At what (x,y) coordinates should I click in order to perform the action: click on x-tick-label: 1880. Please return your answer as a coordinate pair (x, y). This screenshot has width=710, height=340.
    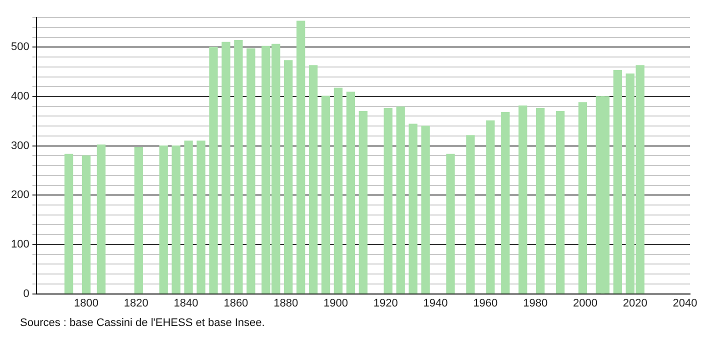
    Looking at the image, I should click on (286, 303).